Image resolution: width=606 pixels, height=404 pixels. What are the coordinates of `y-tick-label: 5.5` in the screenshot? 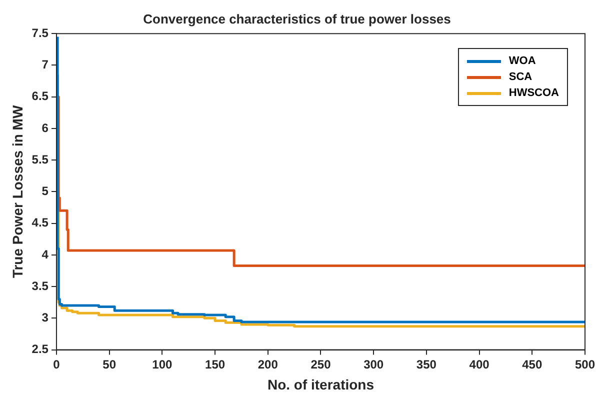 It's located at (40, 159).